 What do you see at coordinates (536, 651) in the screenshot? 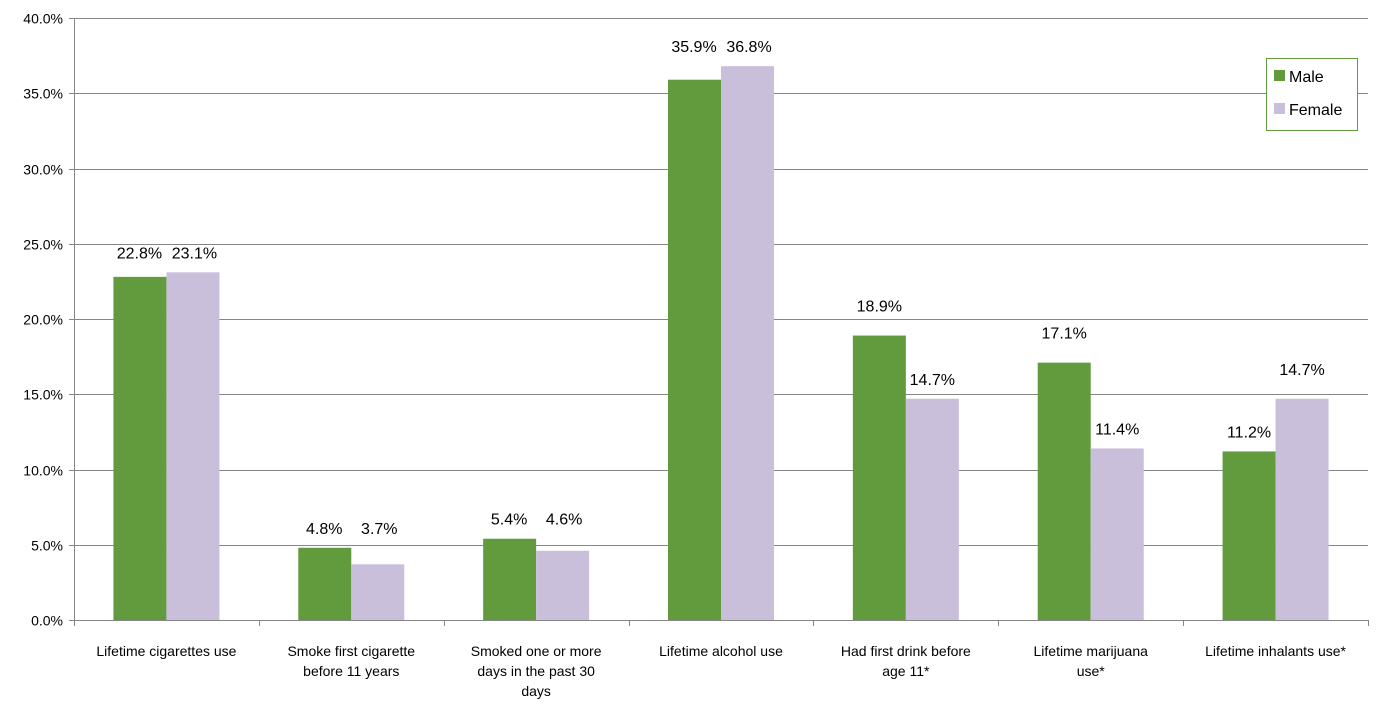
I see `x-category-label: Smoked one or more` at bounding box center [536, 651].